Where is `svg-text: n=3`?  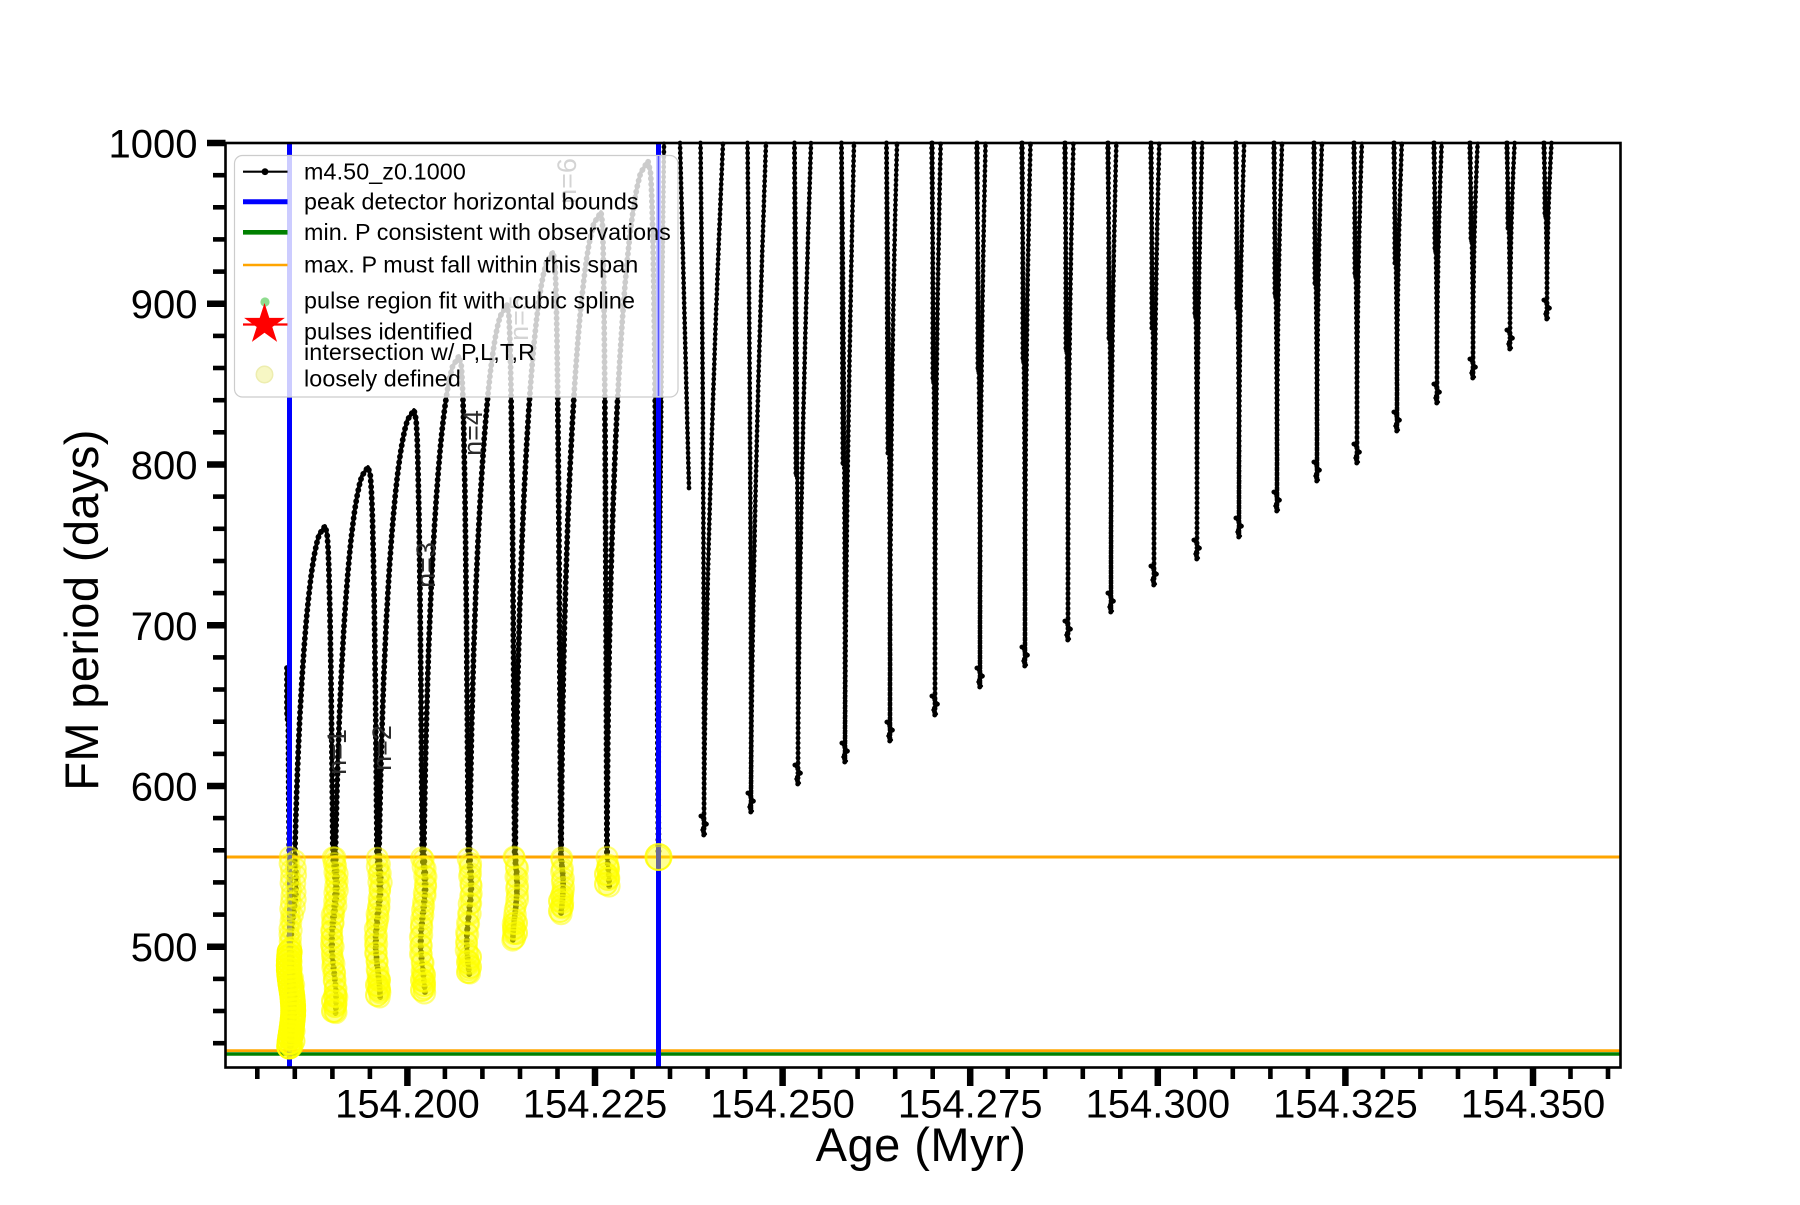
svg-text: n=3 is located at coordinates (426, 565).